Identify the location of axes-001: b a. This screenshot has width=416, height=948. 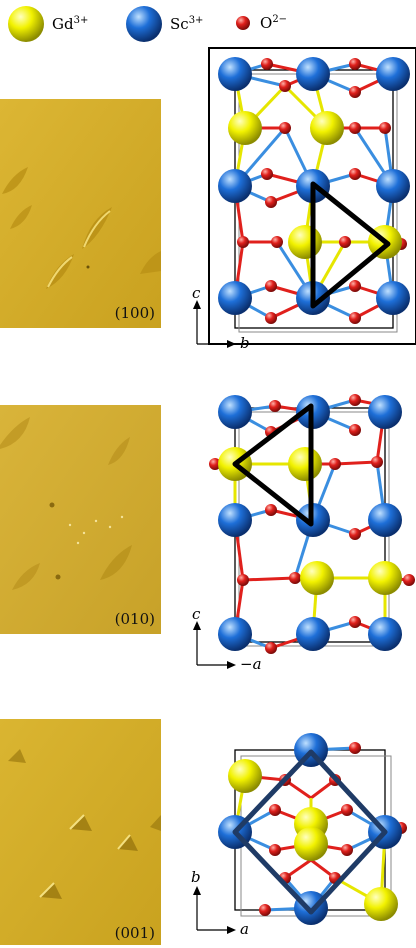
(226, 904).